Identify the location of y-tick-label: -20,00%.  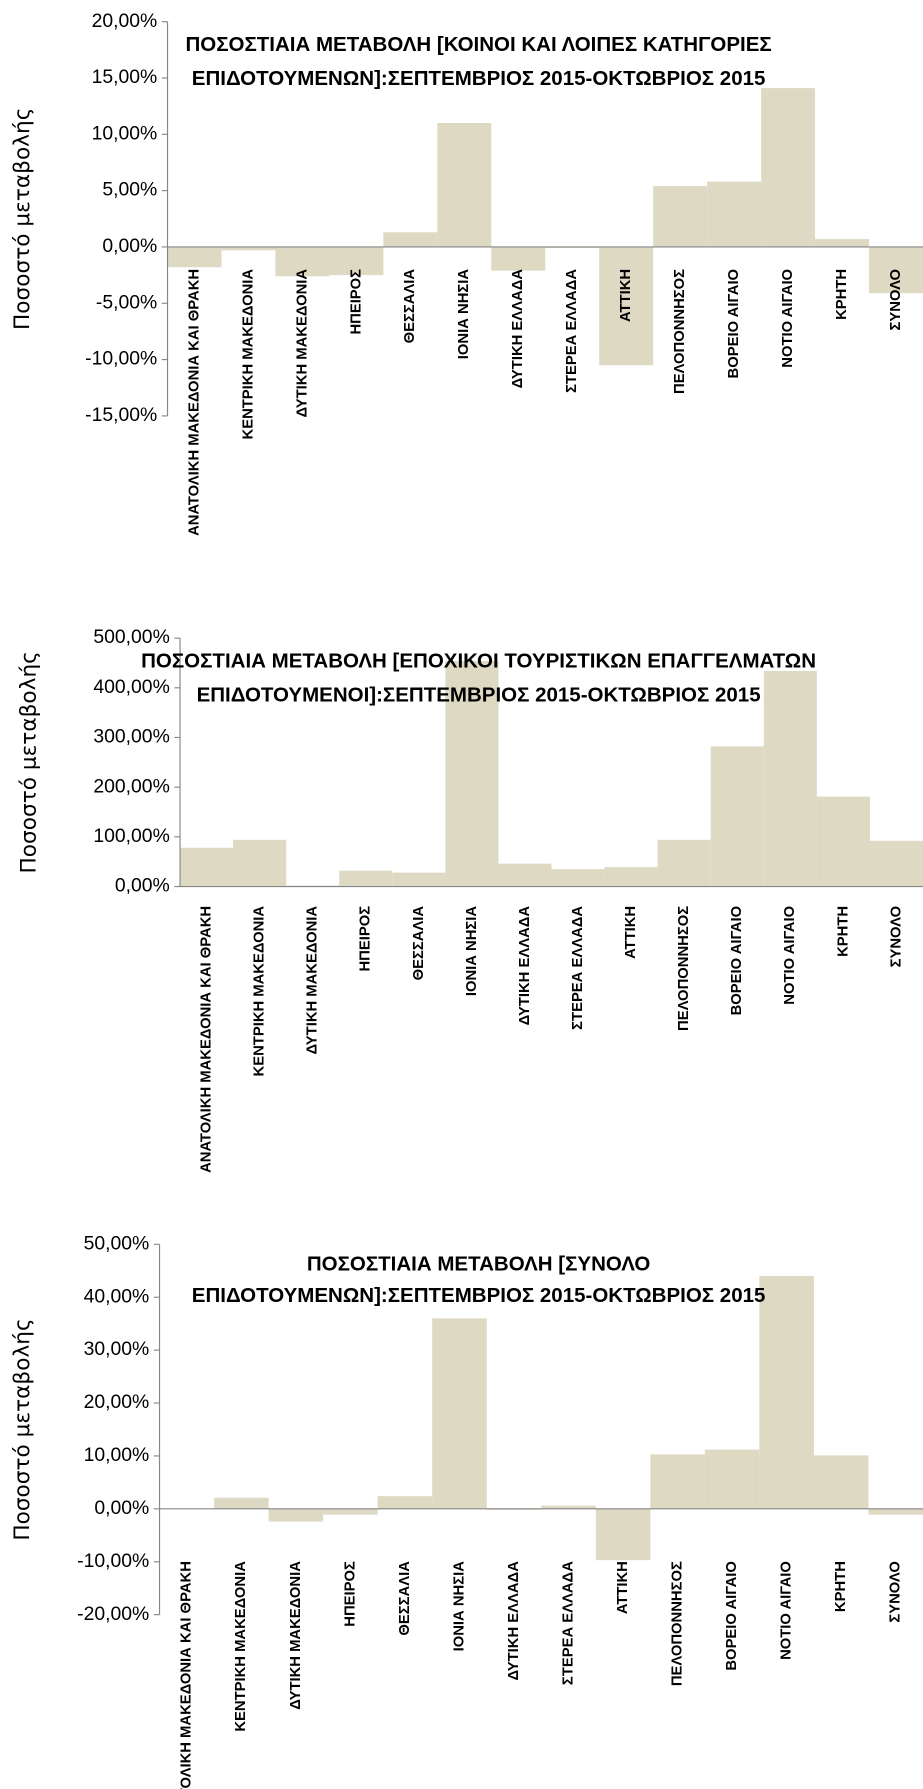
(113, 1614).